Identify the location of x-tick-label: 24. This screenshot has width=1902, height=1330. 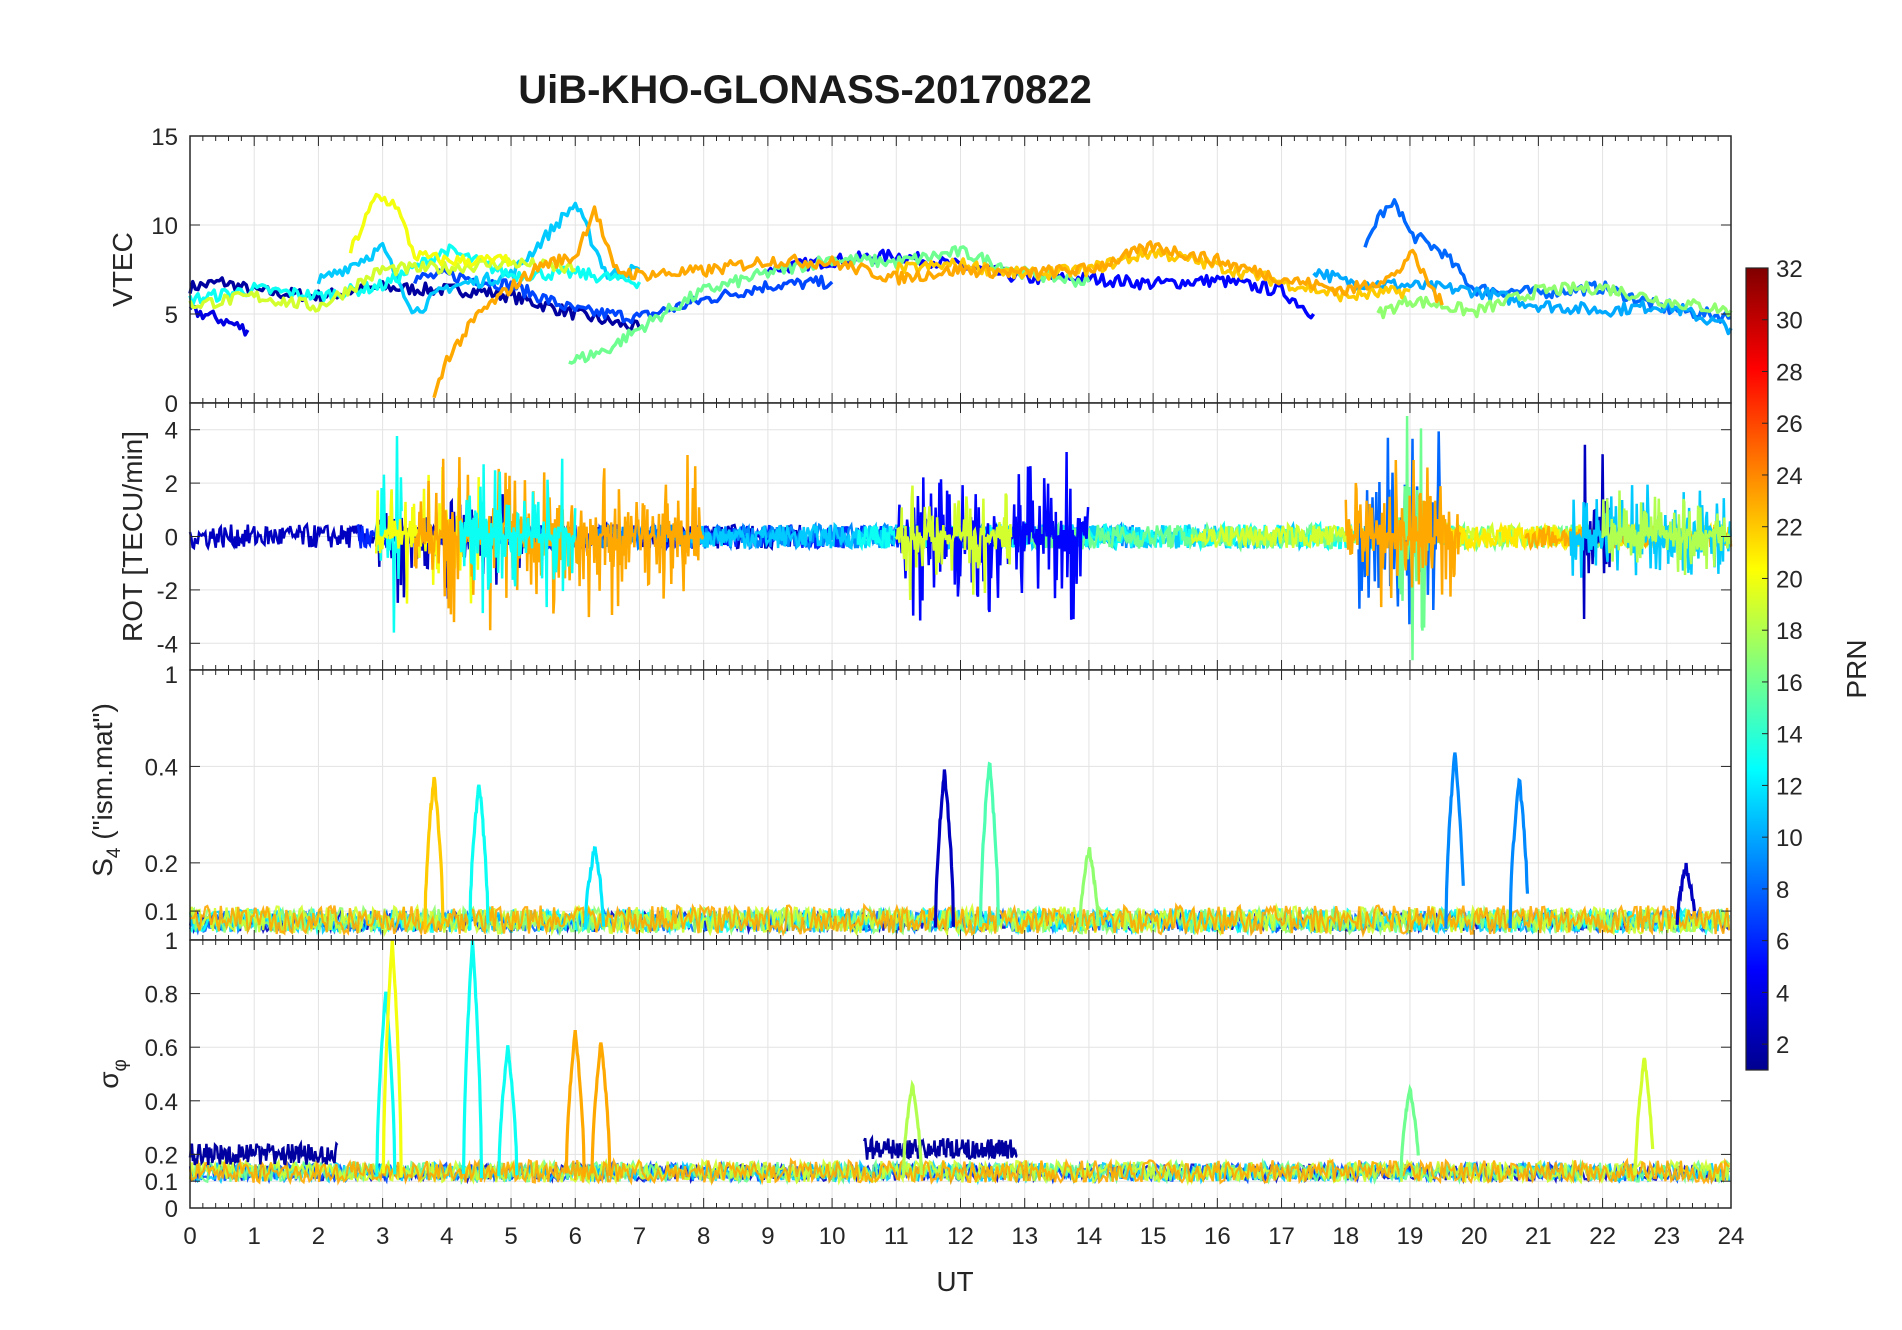
(1731, 1236).